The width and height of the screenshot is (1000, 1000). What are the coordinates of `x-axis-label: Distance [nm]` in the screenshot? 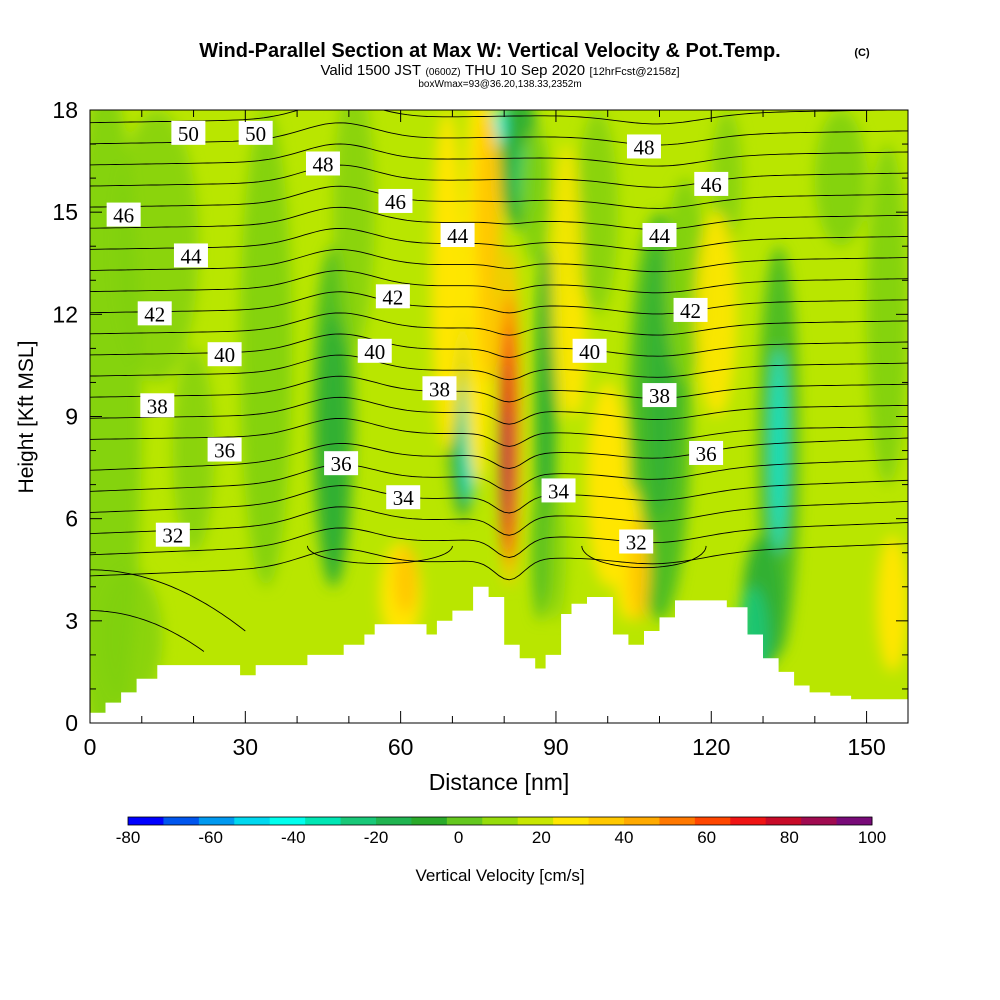 It's located at (499, 782).